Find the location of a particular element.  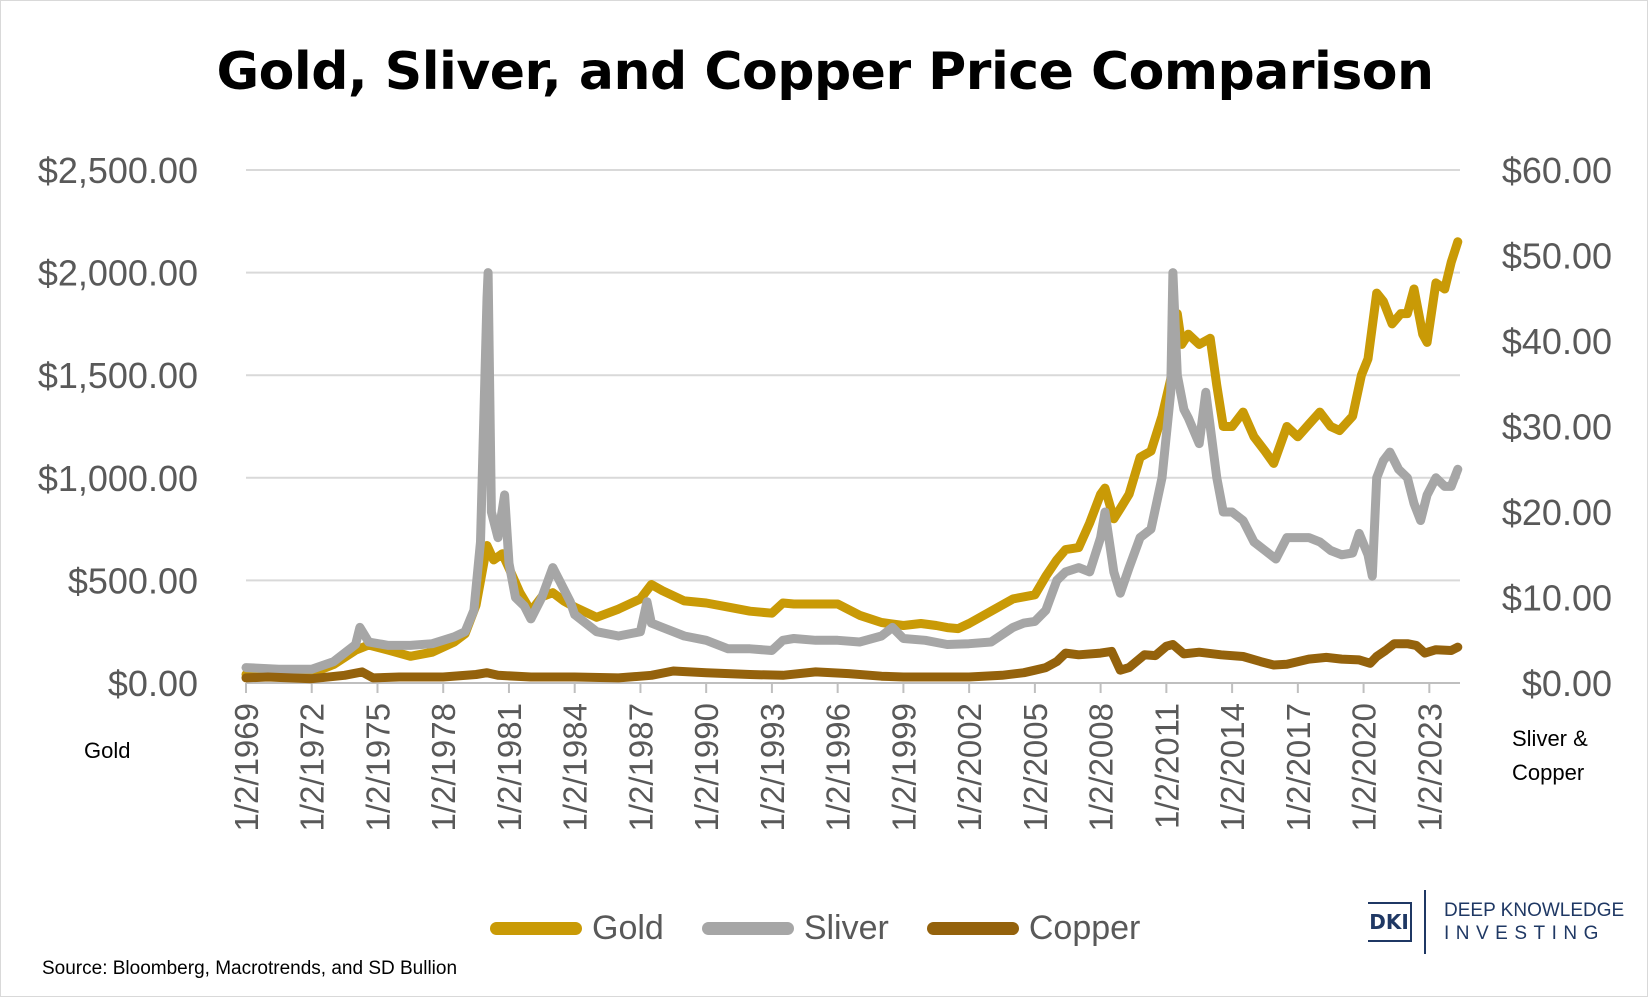

y-left-tick-label: $1,500.00 is located at coordinates (118, 375).